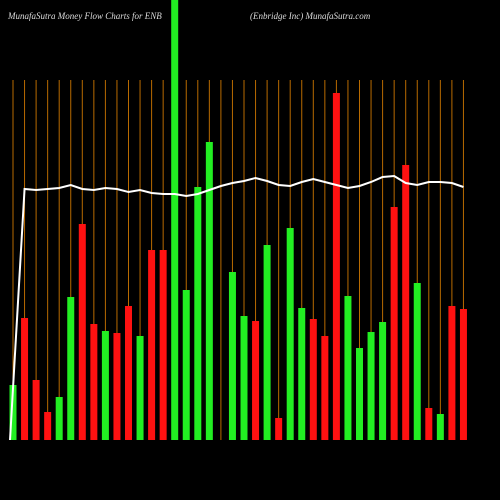 This screenshot has height=500, width=500. I want to click on chart-title: MunafaSutra Money Flow Charts for ENB, so click(84, 16).